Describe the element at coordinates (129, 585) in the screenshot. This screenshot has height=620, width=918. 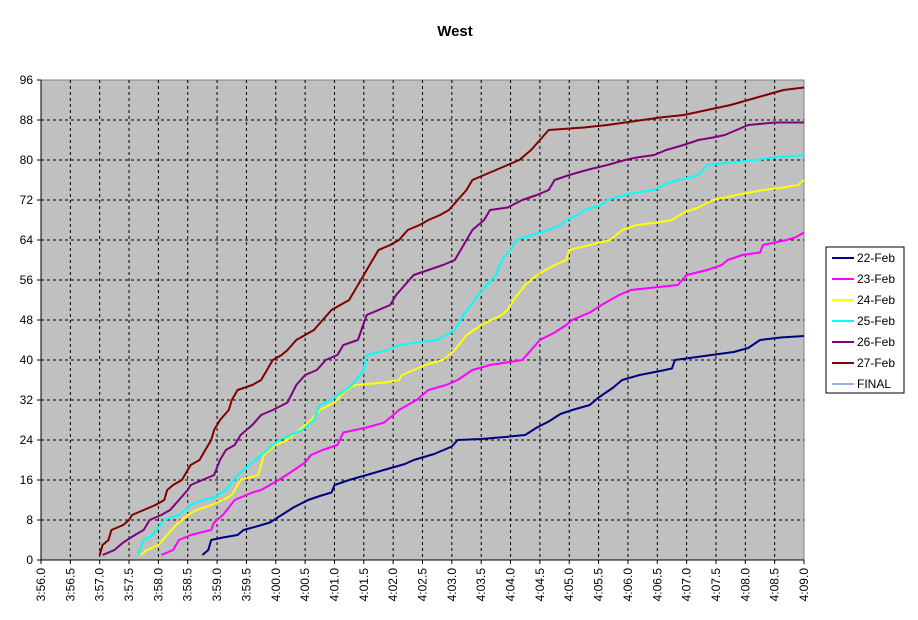
I see `x-tick-label: 3:57.5` at that location.